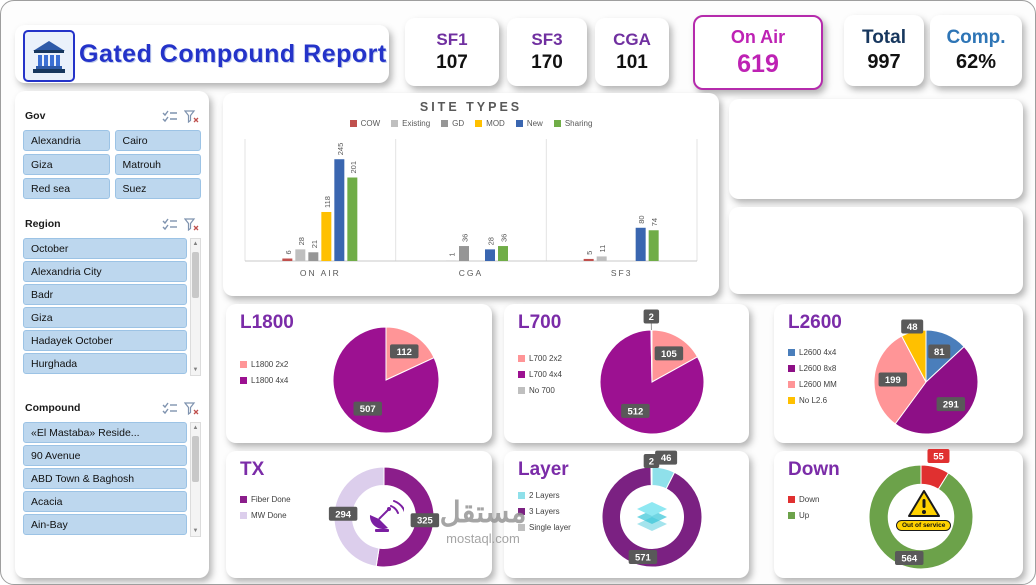 Image resolution: width=1036 pixels, height=585 pixels. What do you see at coordinates (35, 116) in the screenshot?
I see `slicer-title: Gov` at bounding box center [35, 116].